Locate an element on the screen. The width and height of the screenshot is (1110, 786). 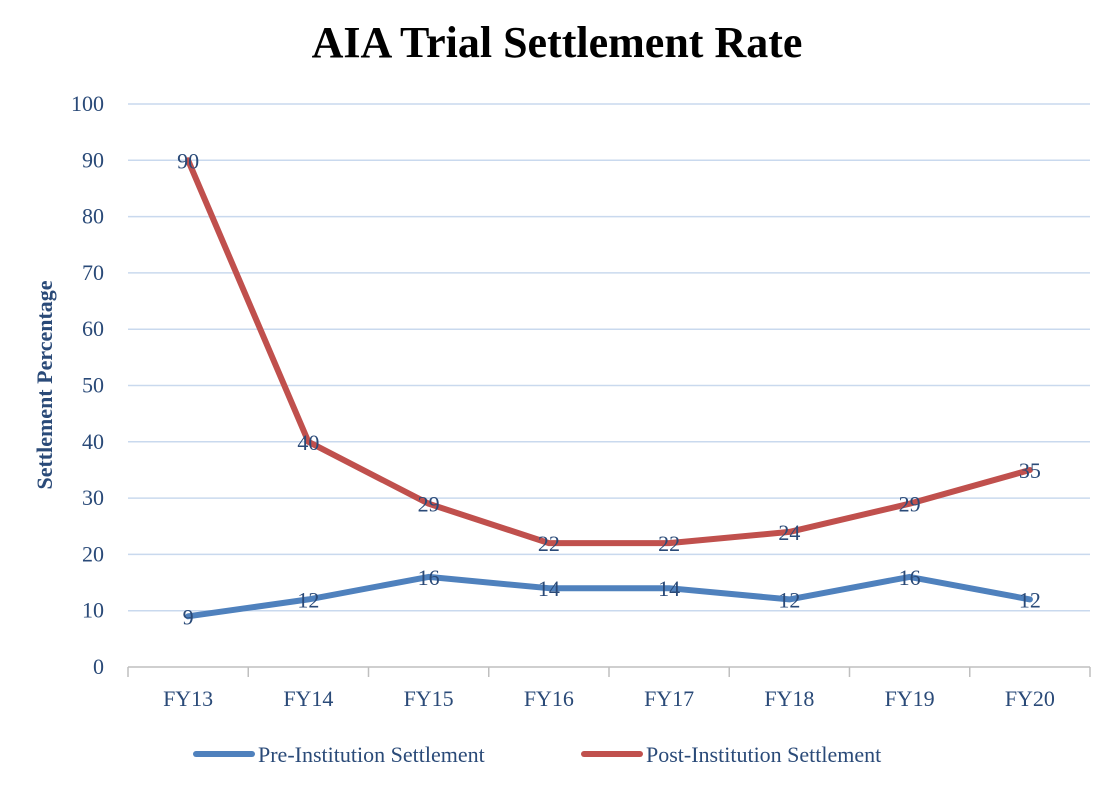
legend-label-1: Pre-Institution Settlement is located at coordinates (371, 754).